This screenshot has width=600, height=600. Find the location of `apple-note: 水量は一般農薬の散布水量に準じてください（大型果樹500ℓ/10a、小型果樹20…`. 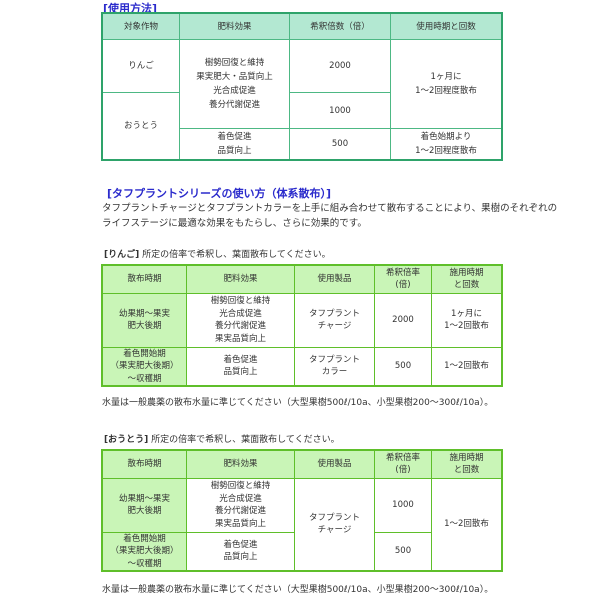

apple-note: 水量は一般農薬の散布水量に準じてください（大型果樹500ℓ/10a、小型果樹20… is located at coordinates (298, 403).